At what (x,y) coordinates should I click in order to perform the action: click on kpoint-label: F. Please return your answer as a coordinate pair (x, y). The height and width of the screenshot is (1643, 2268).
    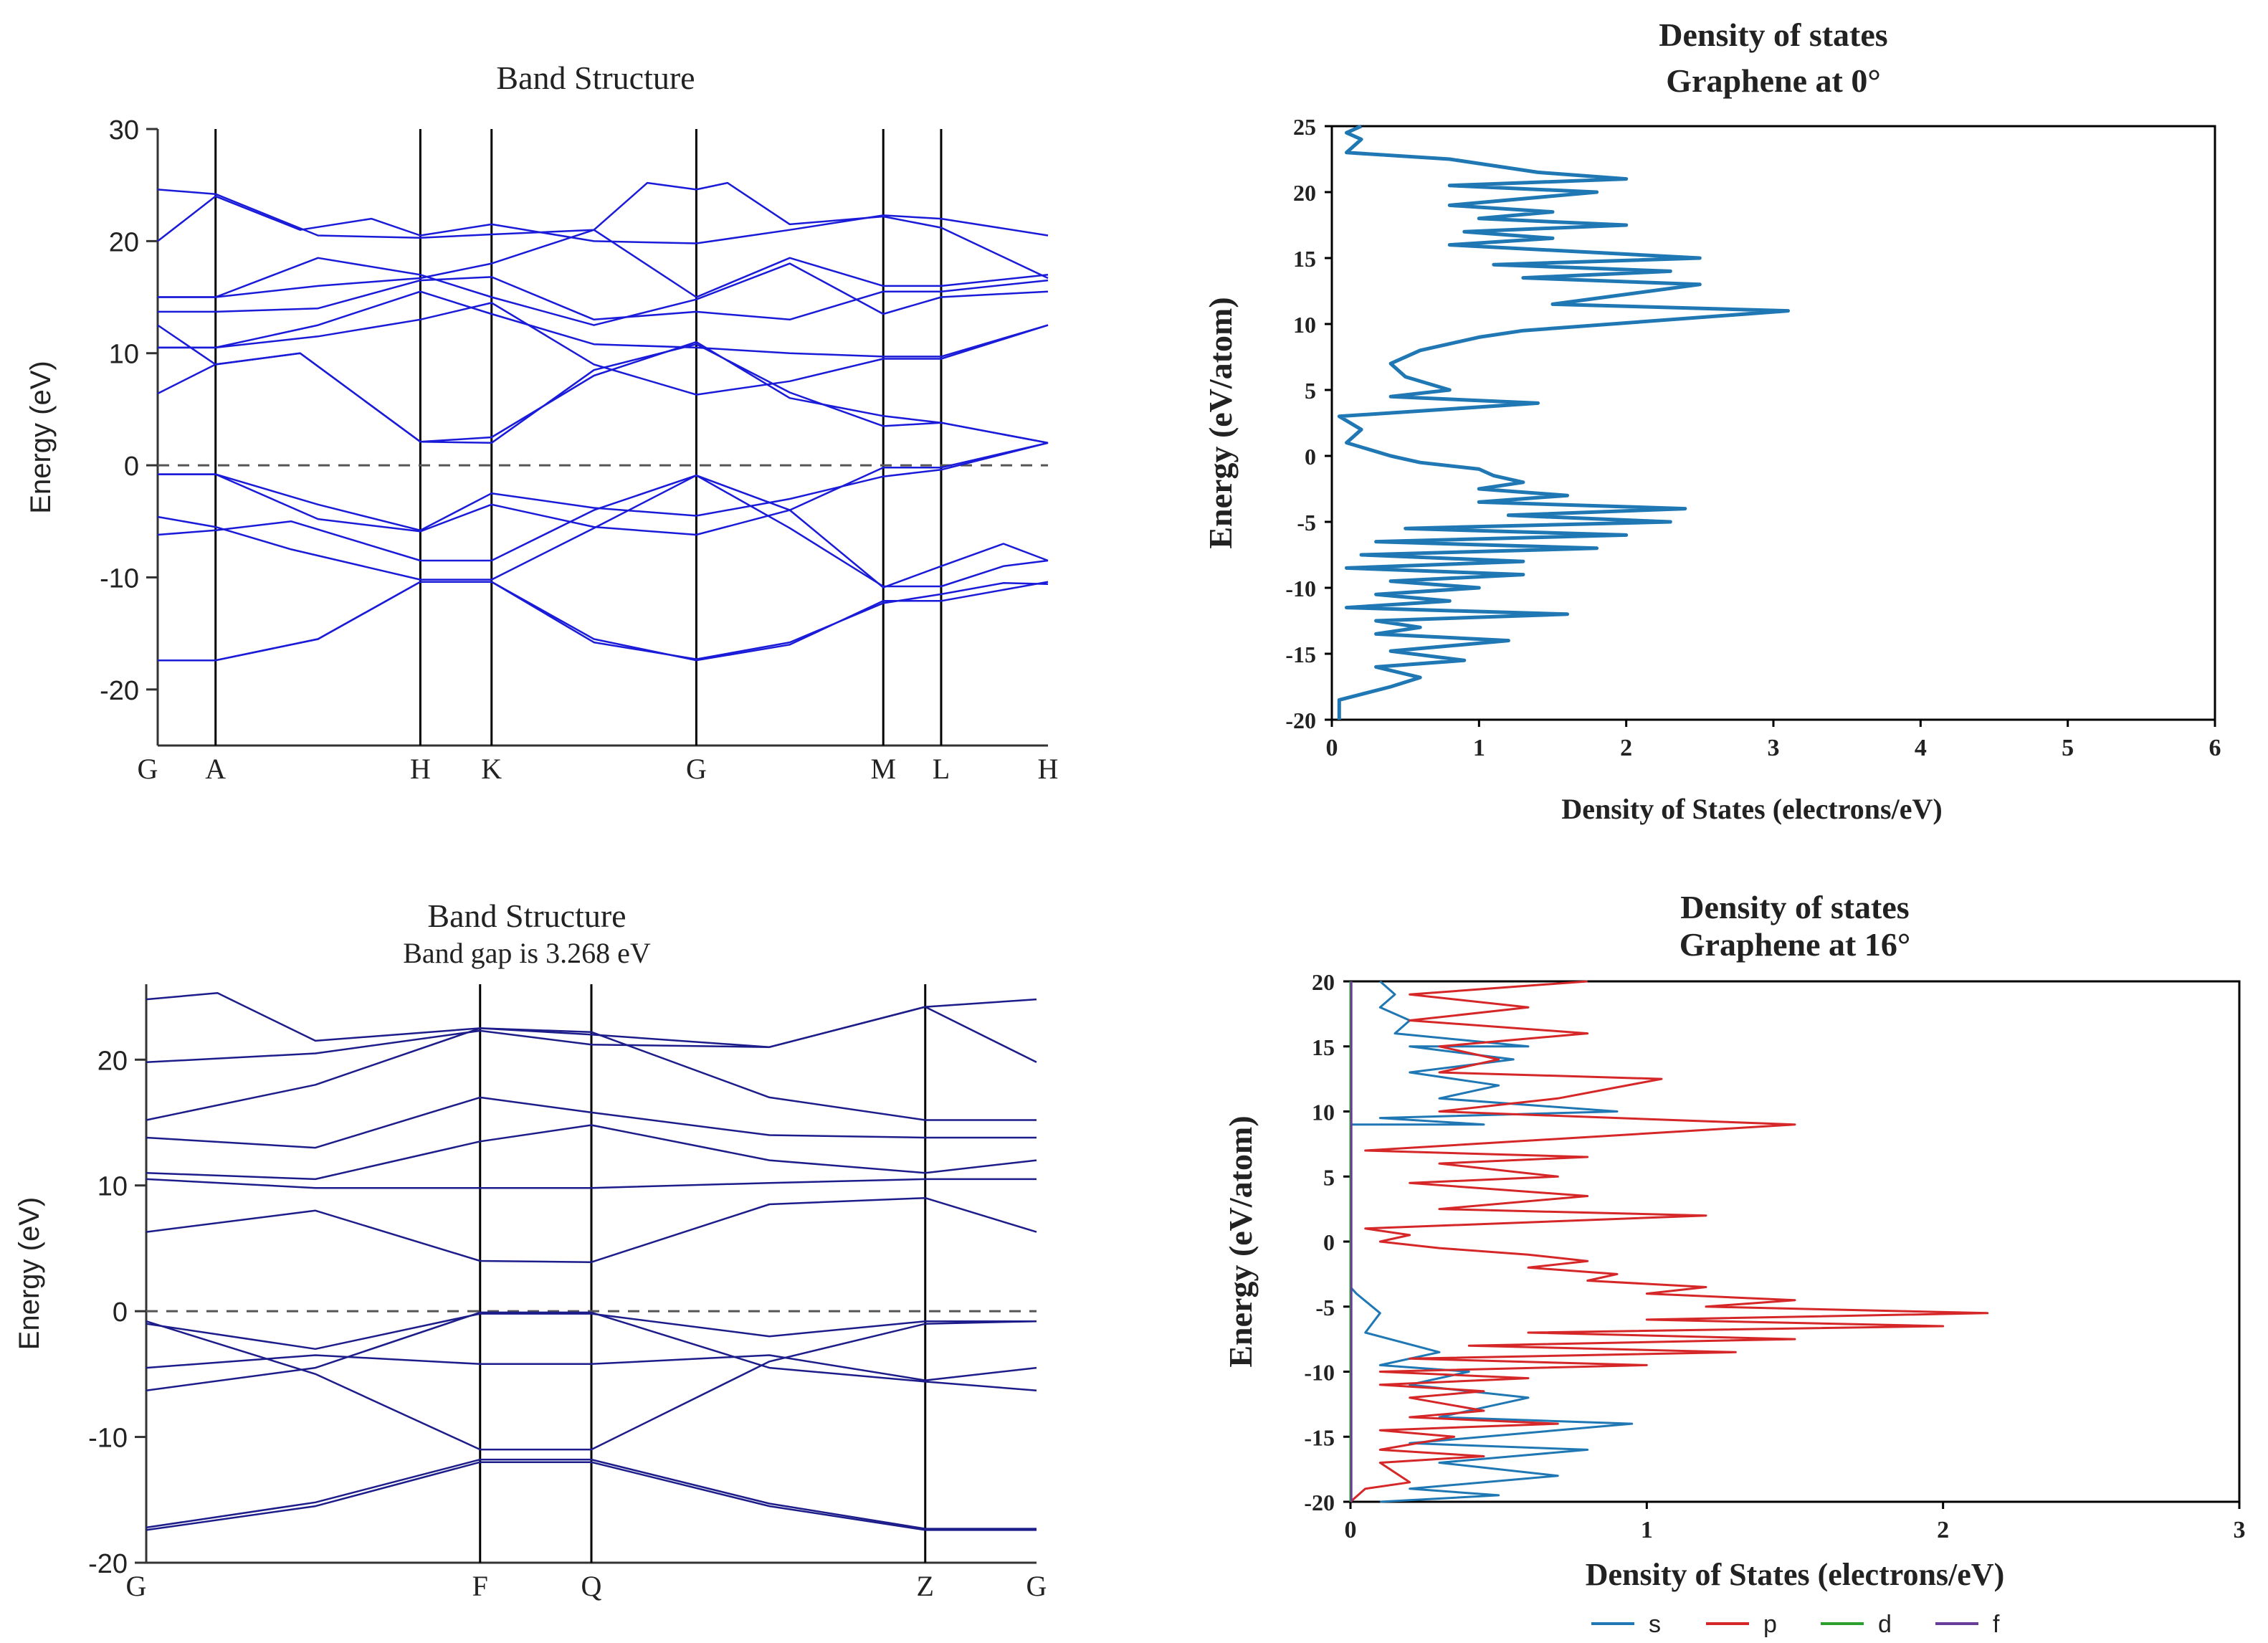
    Looking at the image, I should click on (480, 1586).